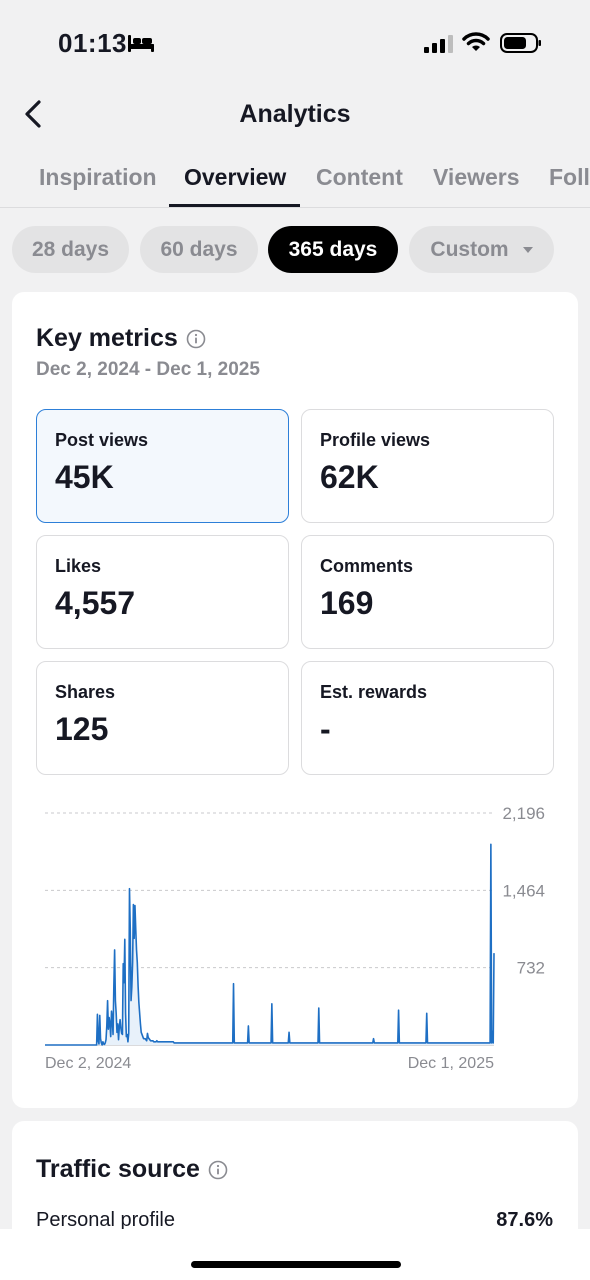 This screenshot has width=590, height=1280. What do you see at coordinates (141, 43) in the screenshot?
I see `bed-icon` at bounding box center [141, 43].